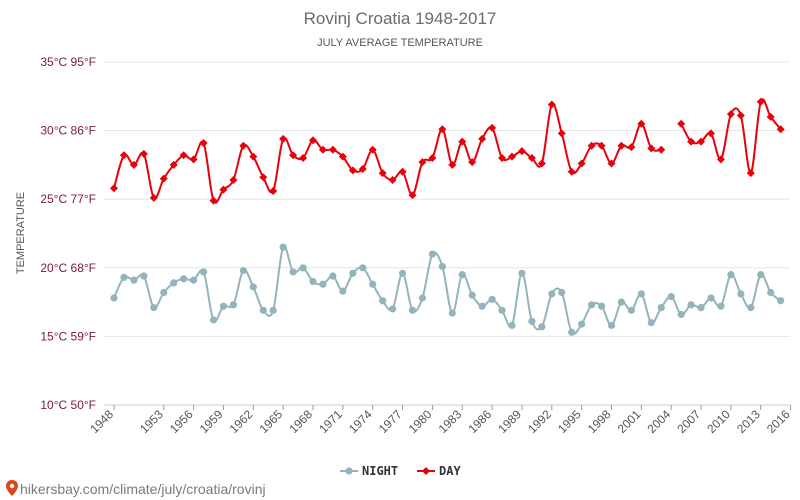 The height and width of the screenshot is (500, 800). I want to click on legend-item-night: NIGHT, so click(369, 471).